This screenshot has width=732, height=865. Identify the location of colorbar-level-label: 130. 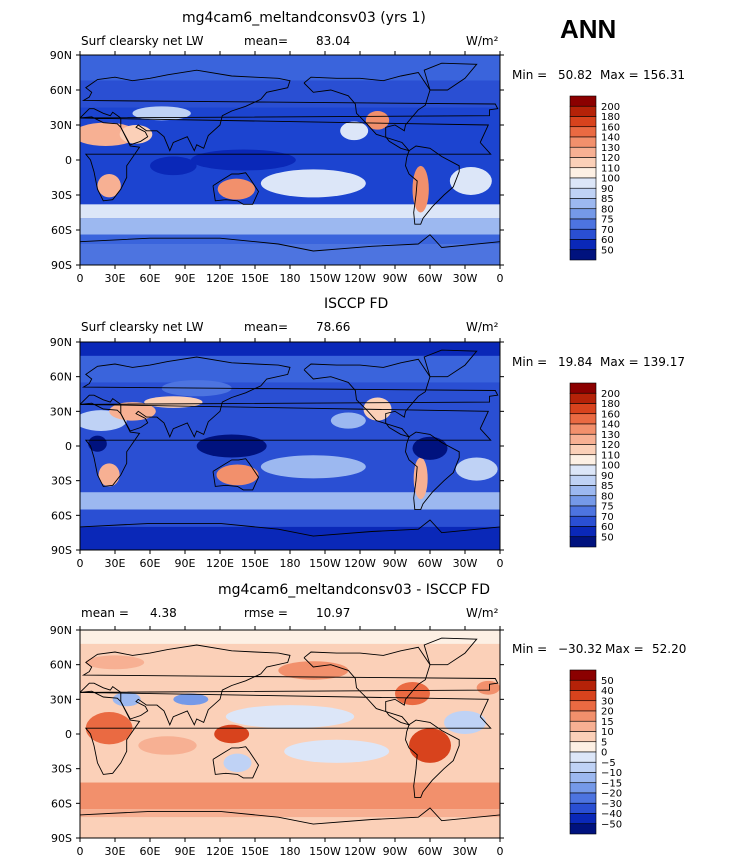
(610, 435).